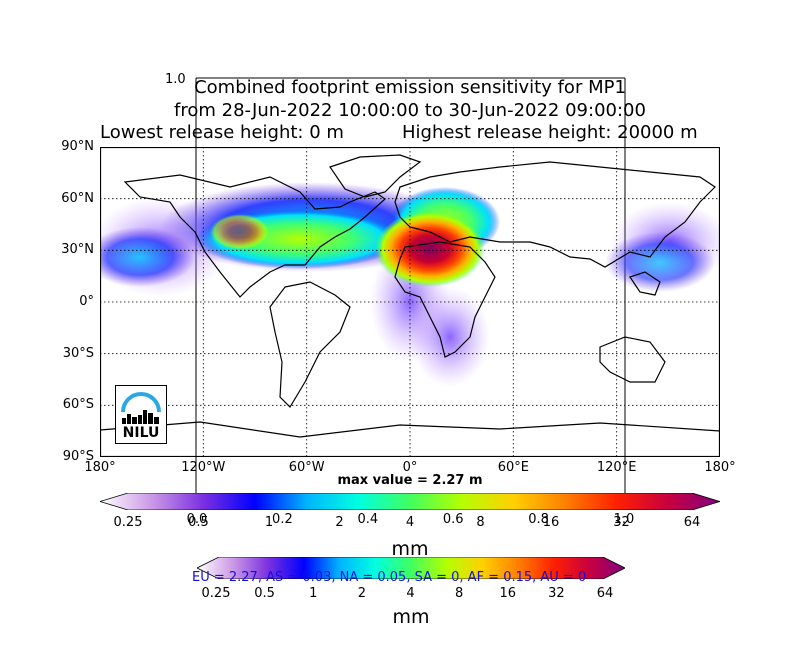 Image resolution: width=800 pixels, height=650 pixels. Describe the element at coordinates (508, 593) in the screenshot. I see `colorbar-secondary-label: 16` at that location.